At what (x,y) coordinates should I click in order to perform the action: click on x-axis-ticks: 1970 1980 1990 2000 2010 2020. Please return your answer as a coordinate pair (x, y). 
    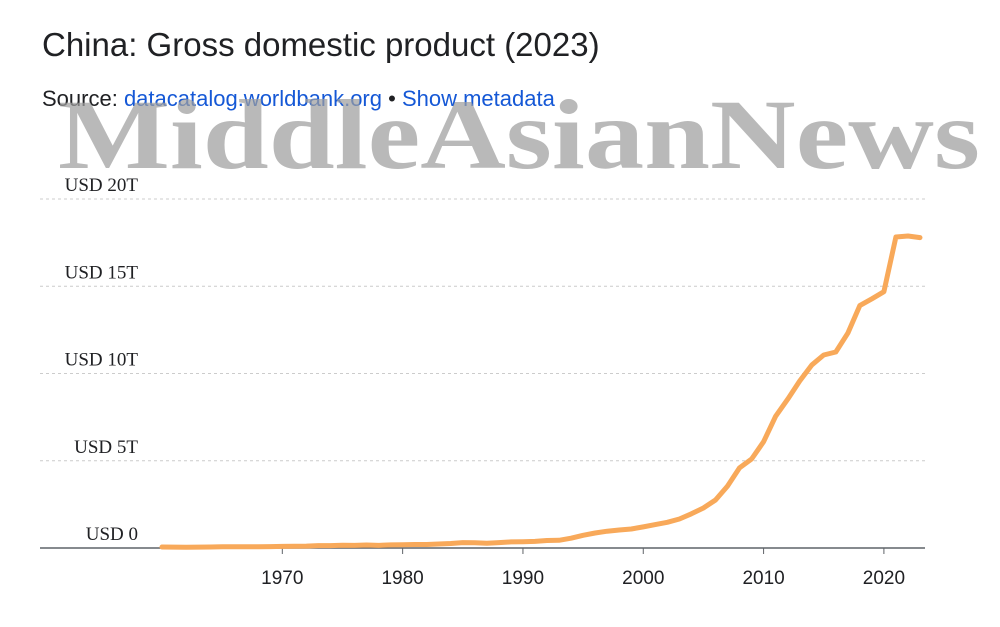
    Looking at the image, I should click on (583, 568).